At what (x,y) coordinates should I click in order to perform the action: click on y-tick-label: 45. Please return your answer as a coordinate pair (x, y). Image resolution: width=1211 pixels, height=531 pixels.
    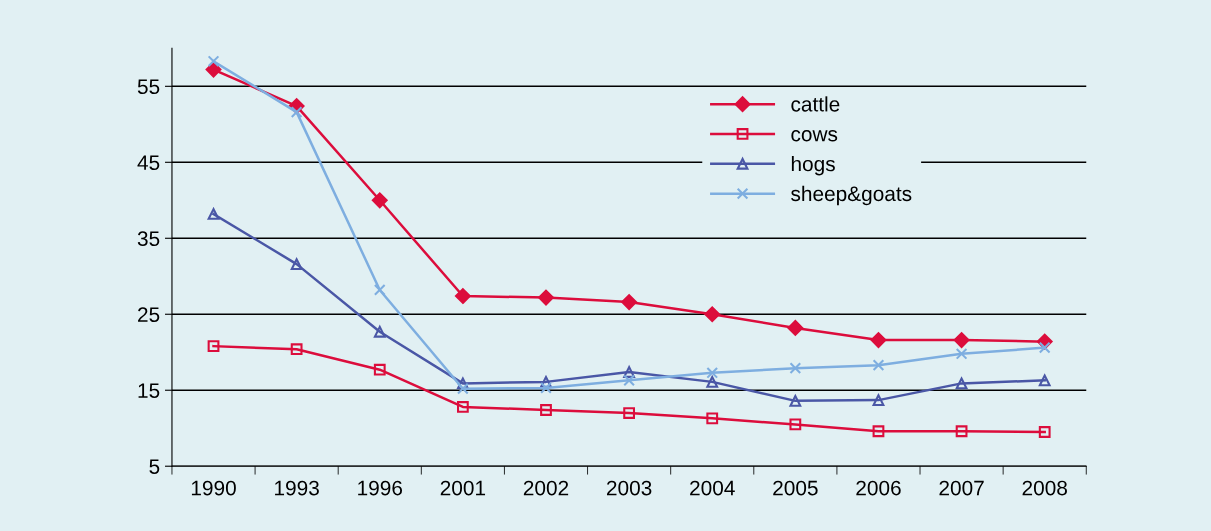
    Looking at the image, I should click on (148, 163).